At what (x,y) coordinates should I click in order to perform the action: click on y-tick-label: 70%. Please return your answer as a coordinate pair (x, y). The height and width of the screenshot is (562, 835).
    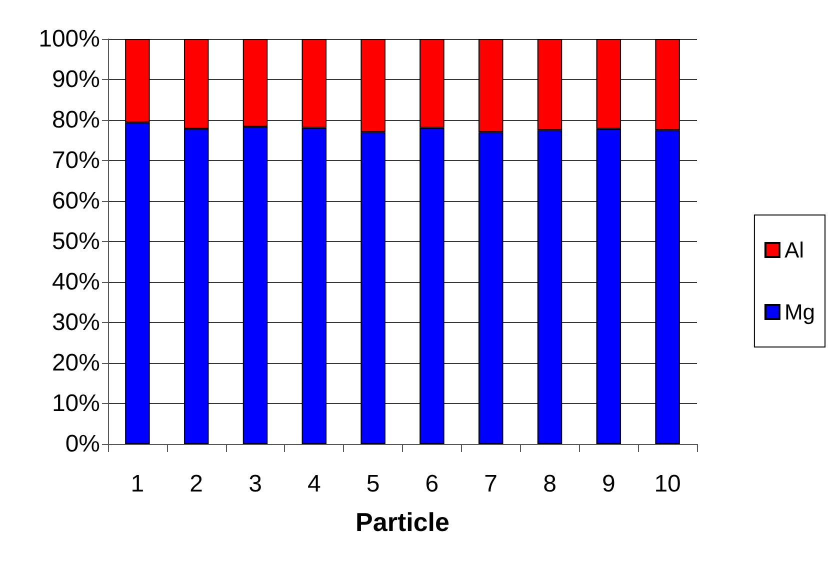
    Looking at the image, I should click on (76, 160).